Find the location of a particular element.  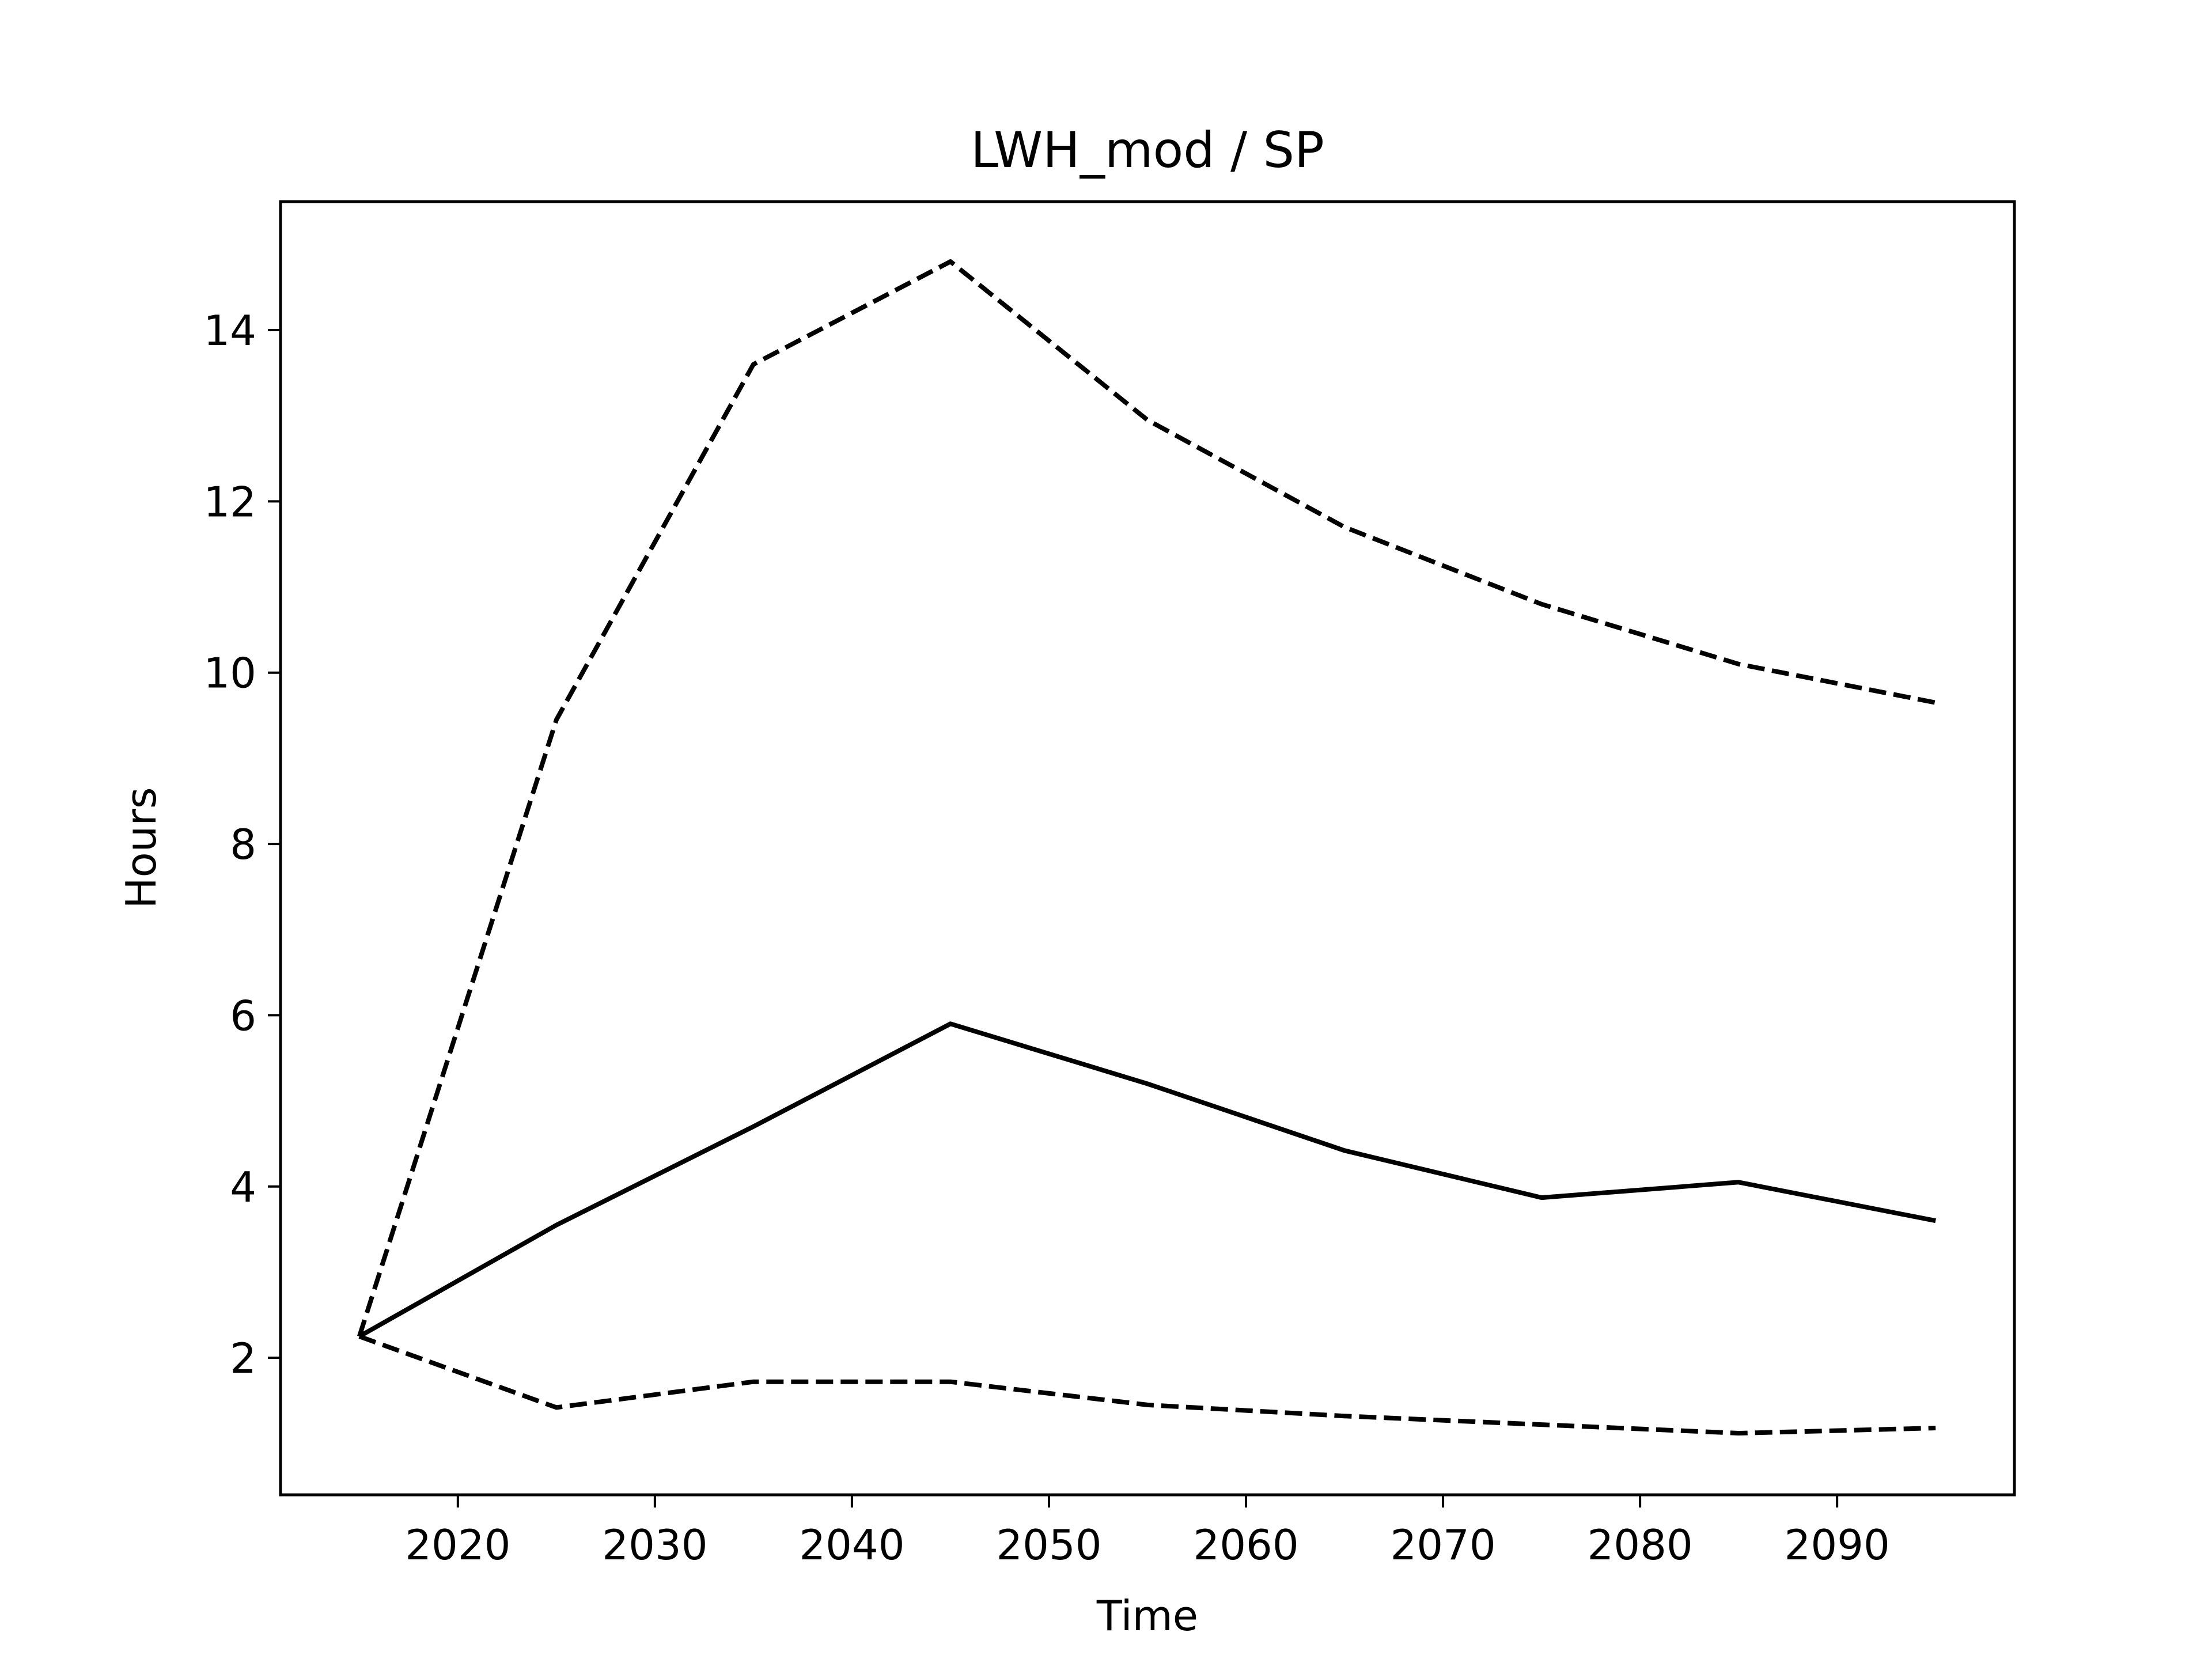

y-tick-label: 14 is located at coordinates (229, 330).